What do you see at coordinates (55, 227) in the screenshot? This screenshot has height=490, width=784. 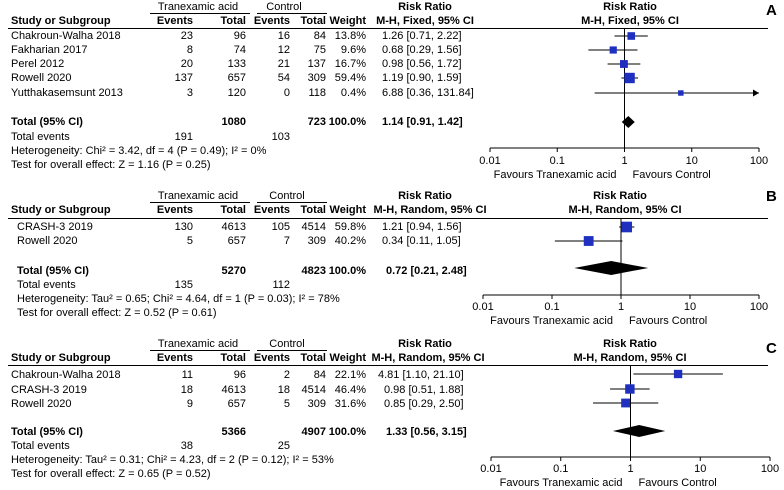 I see `study-name: CRASH-3 2019` at bounding box center [55, 227].